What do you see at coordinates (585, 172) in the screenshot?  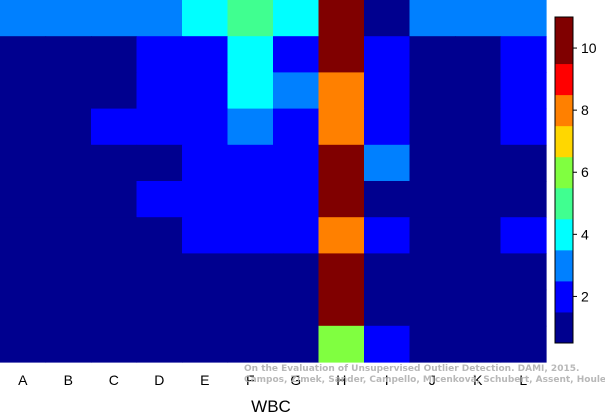 I see `colorbar-tick-label-6: 6` at bounding box center [585, 172].